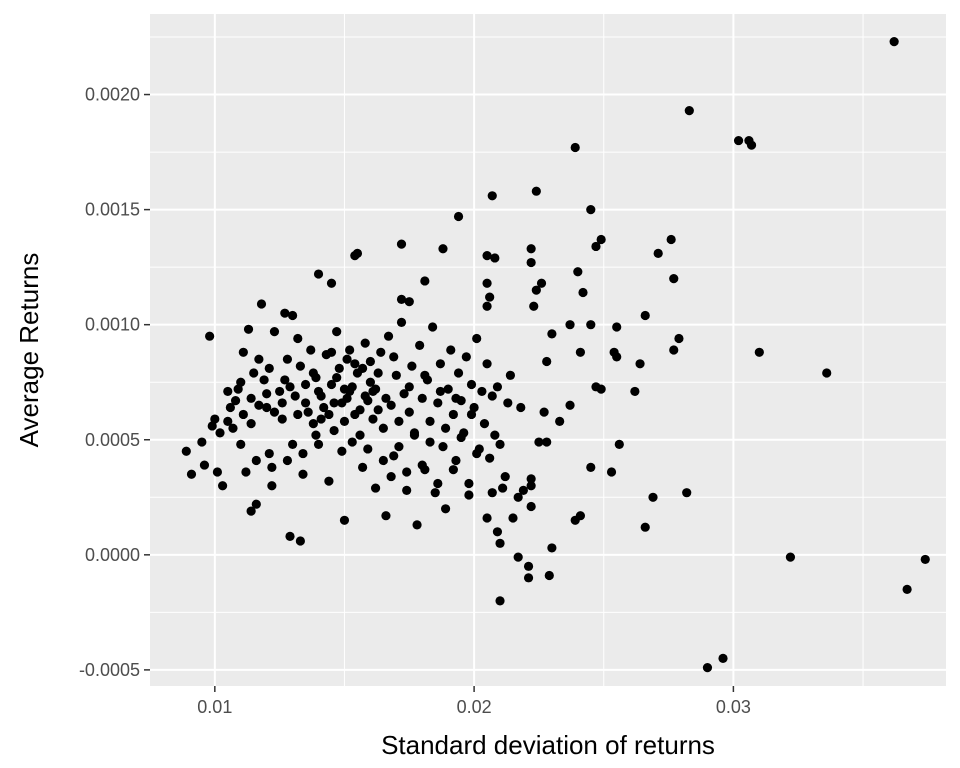 This screenshot has height=768, width=960. I want to click on x-tick-label: 0.03, so click(733, 707).